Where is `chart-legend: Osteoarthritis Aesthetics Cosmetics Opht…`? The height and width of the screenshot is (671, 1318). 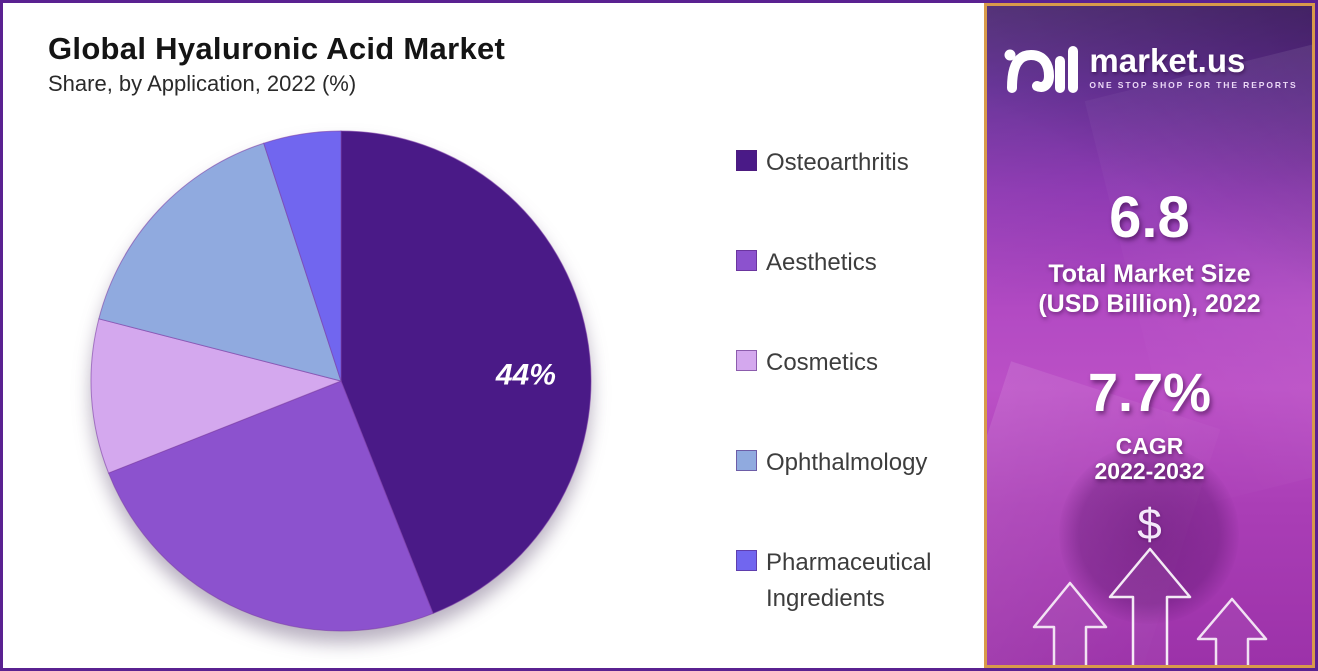 chart-legend: Osteoarthritis Aesthetics Cosmetics Opht… is located at coordinates (856, 381).